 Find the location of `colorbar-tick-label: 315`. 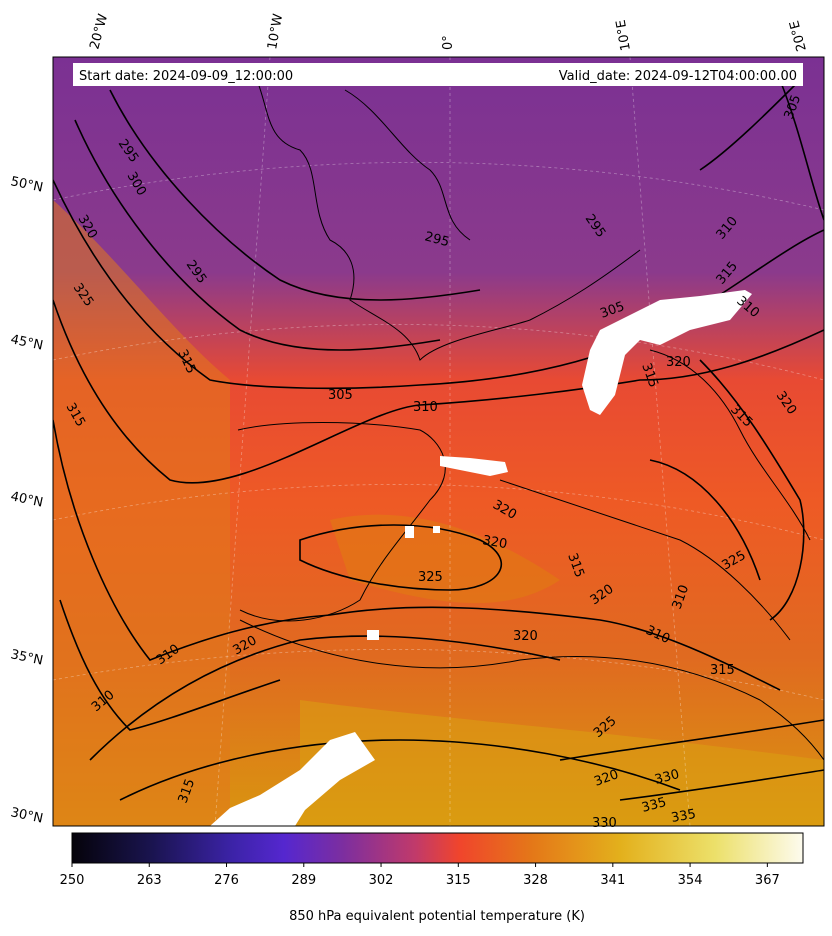

colorbar-tick-label: 315 is located at coordinates (458, 880).